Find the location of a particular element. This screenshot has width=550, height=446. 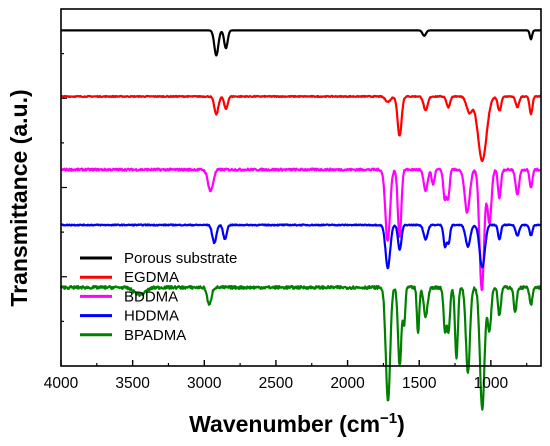

legend-label: BDDMA is located at coordinates (151, 296).